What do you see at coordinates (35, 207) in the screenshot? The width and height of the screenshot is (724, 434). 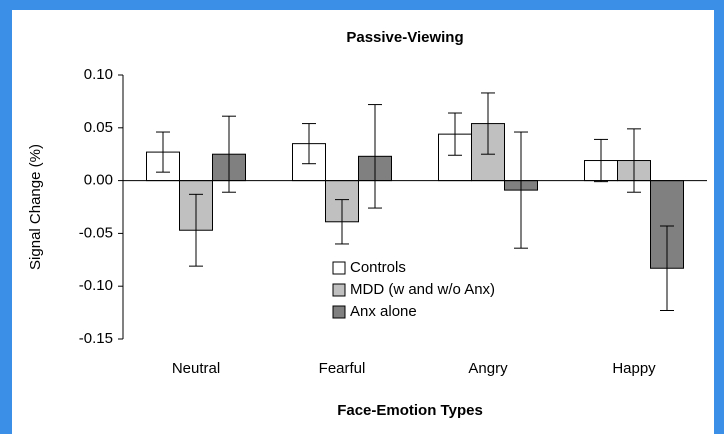 I see `y-axis-label: Signal Change (%)` at bounding box center [35, 207].